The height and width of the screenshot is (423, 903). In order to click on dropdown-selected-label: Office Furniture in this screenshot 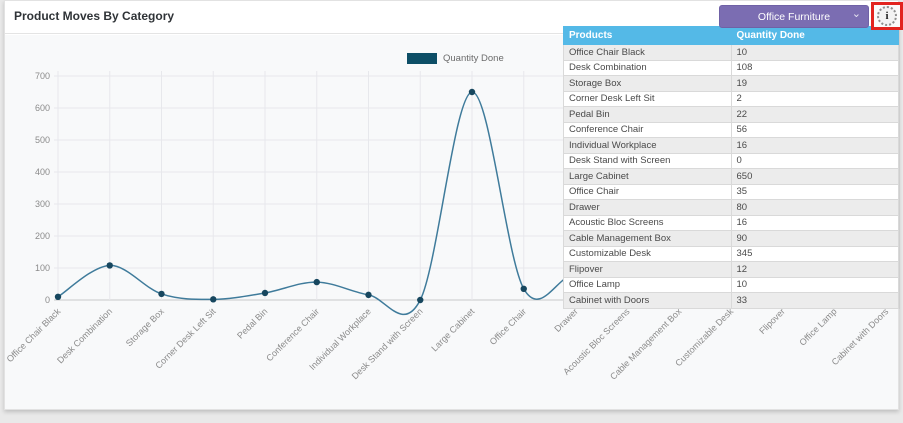, I will do `click(794, 16)`.